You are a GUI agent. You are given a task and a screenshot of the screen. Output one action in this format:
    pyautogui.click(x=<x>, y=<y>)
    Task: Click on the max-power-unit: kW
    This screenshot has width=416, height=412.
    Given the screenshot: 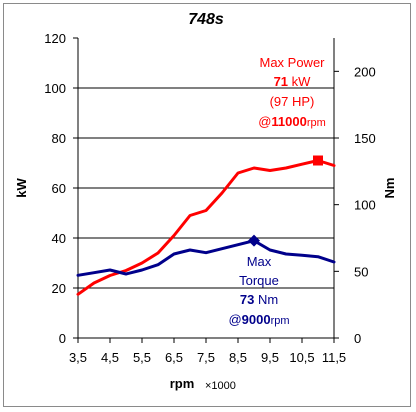 What is the action you would take?
    pyautogui.click(x=302, y=81)
    